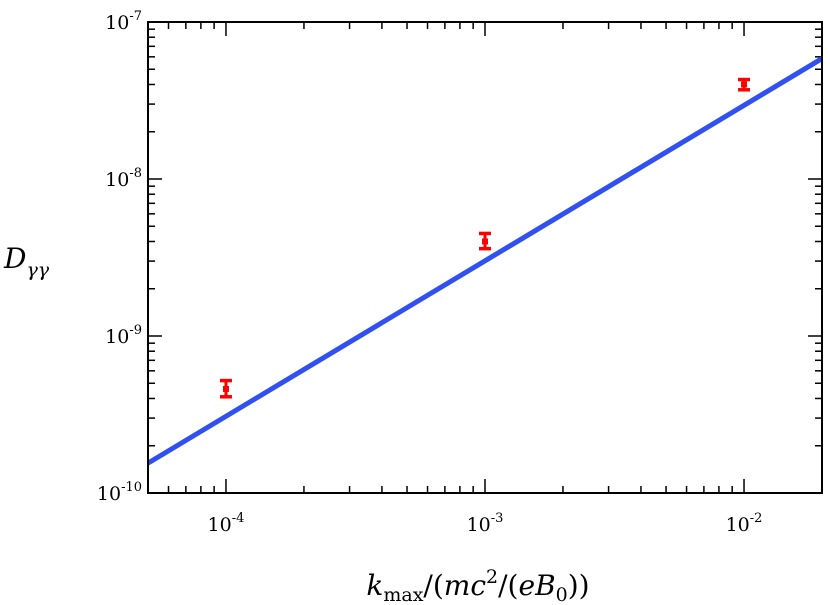 The image size is (830, 605). I want to click on x-tick-label: 10⁻², so click(744, 523).